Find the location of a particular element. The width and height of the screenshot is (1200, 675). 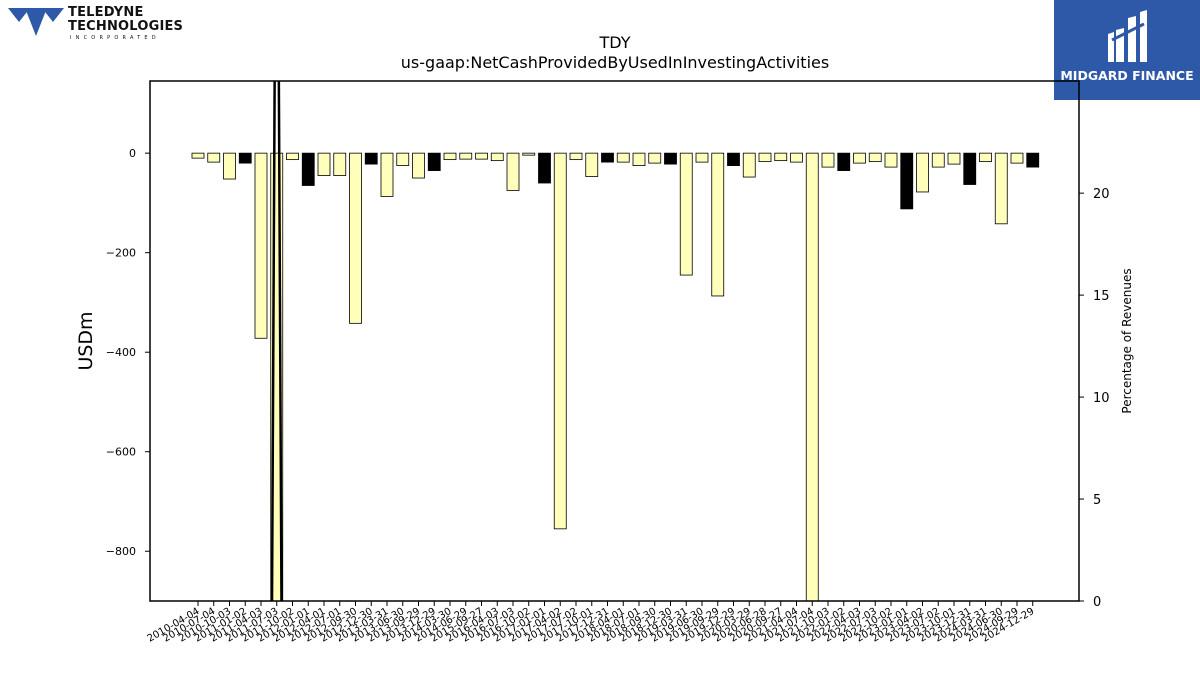

y2-tick-label: 0 is located at coordinates (1097, 602).